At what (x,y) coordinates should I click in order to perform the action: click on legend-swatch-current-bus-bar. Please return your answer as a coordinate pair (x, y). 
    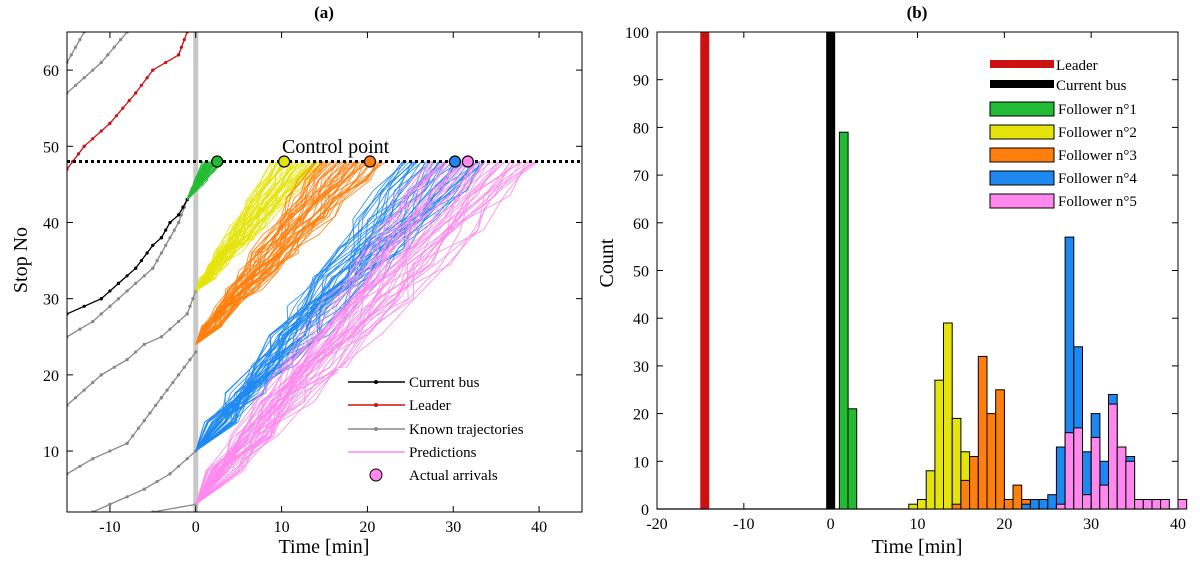
    Looking at the image, I should click on (1022, 84).